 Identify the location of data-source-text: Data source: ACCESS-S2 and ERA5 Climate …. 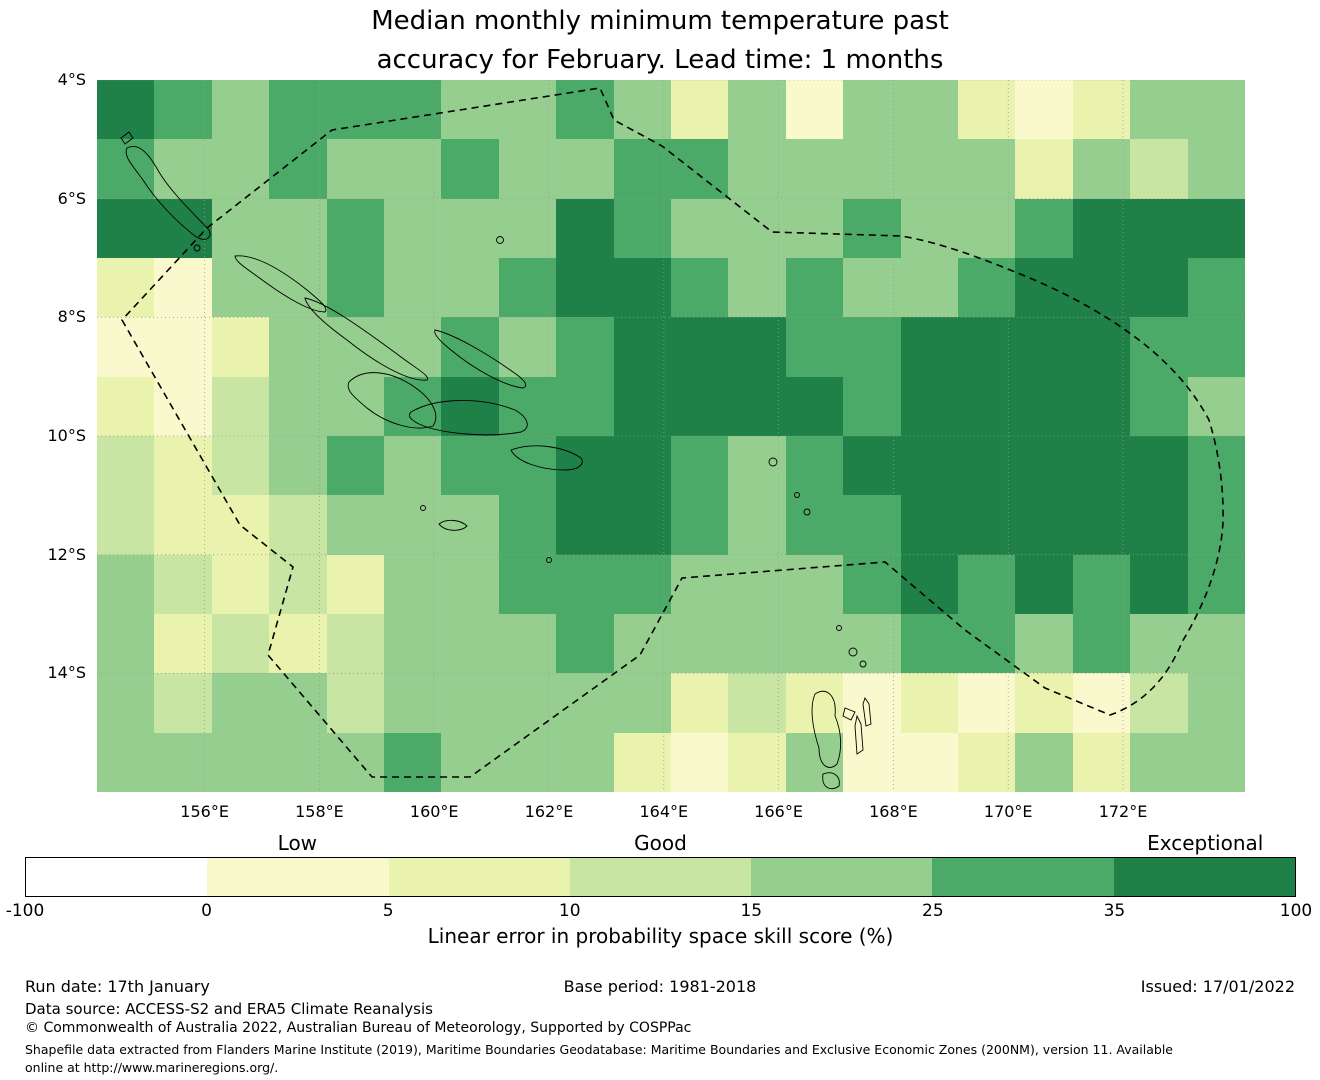
(229, 1009).